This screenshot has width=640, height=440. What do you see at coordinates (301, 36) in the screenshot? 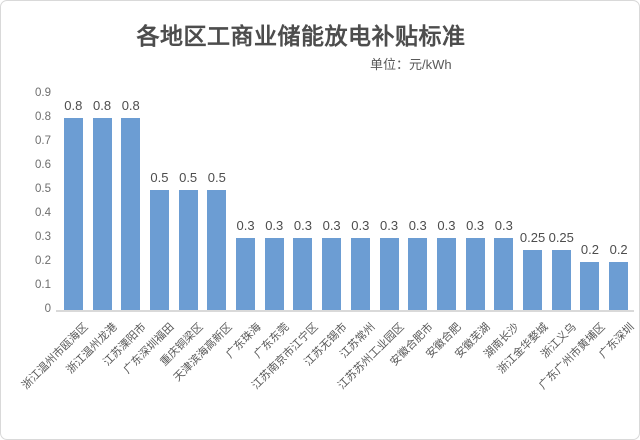
I see `chart-title: 各地区工商业储能放电补贴标准` at bounding box center [301, 36].